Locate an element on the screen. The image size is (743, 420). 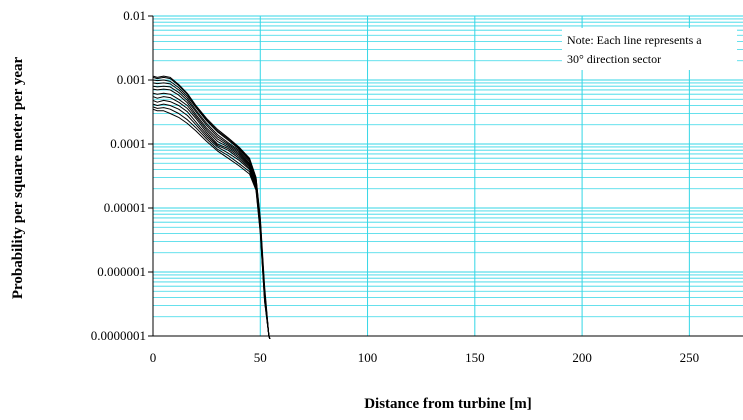
x-tick-label: 250 is located at coordinates (690, 357).